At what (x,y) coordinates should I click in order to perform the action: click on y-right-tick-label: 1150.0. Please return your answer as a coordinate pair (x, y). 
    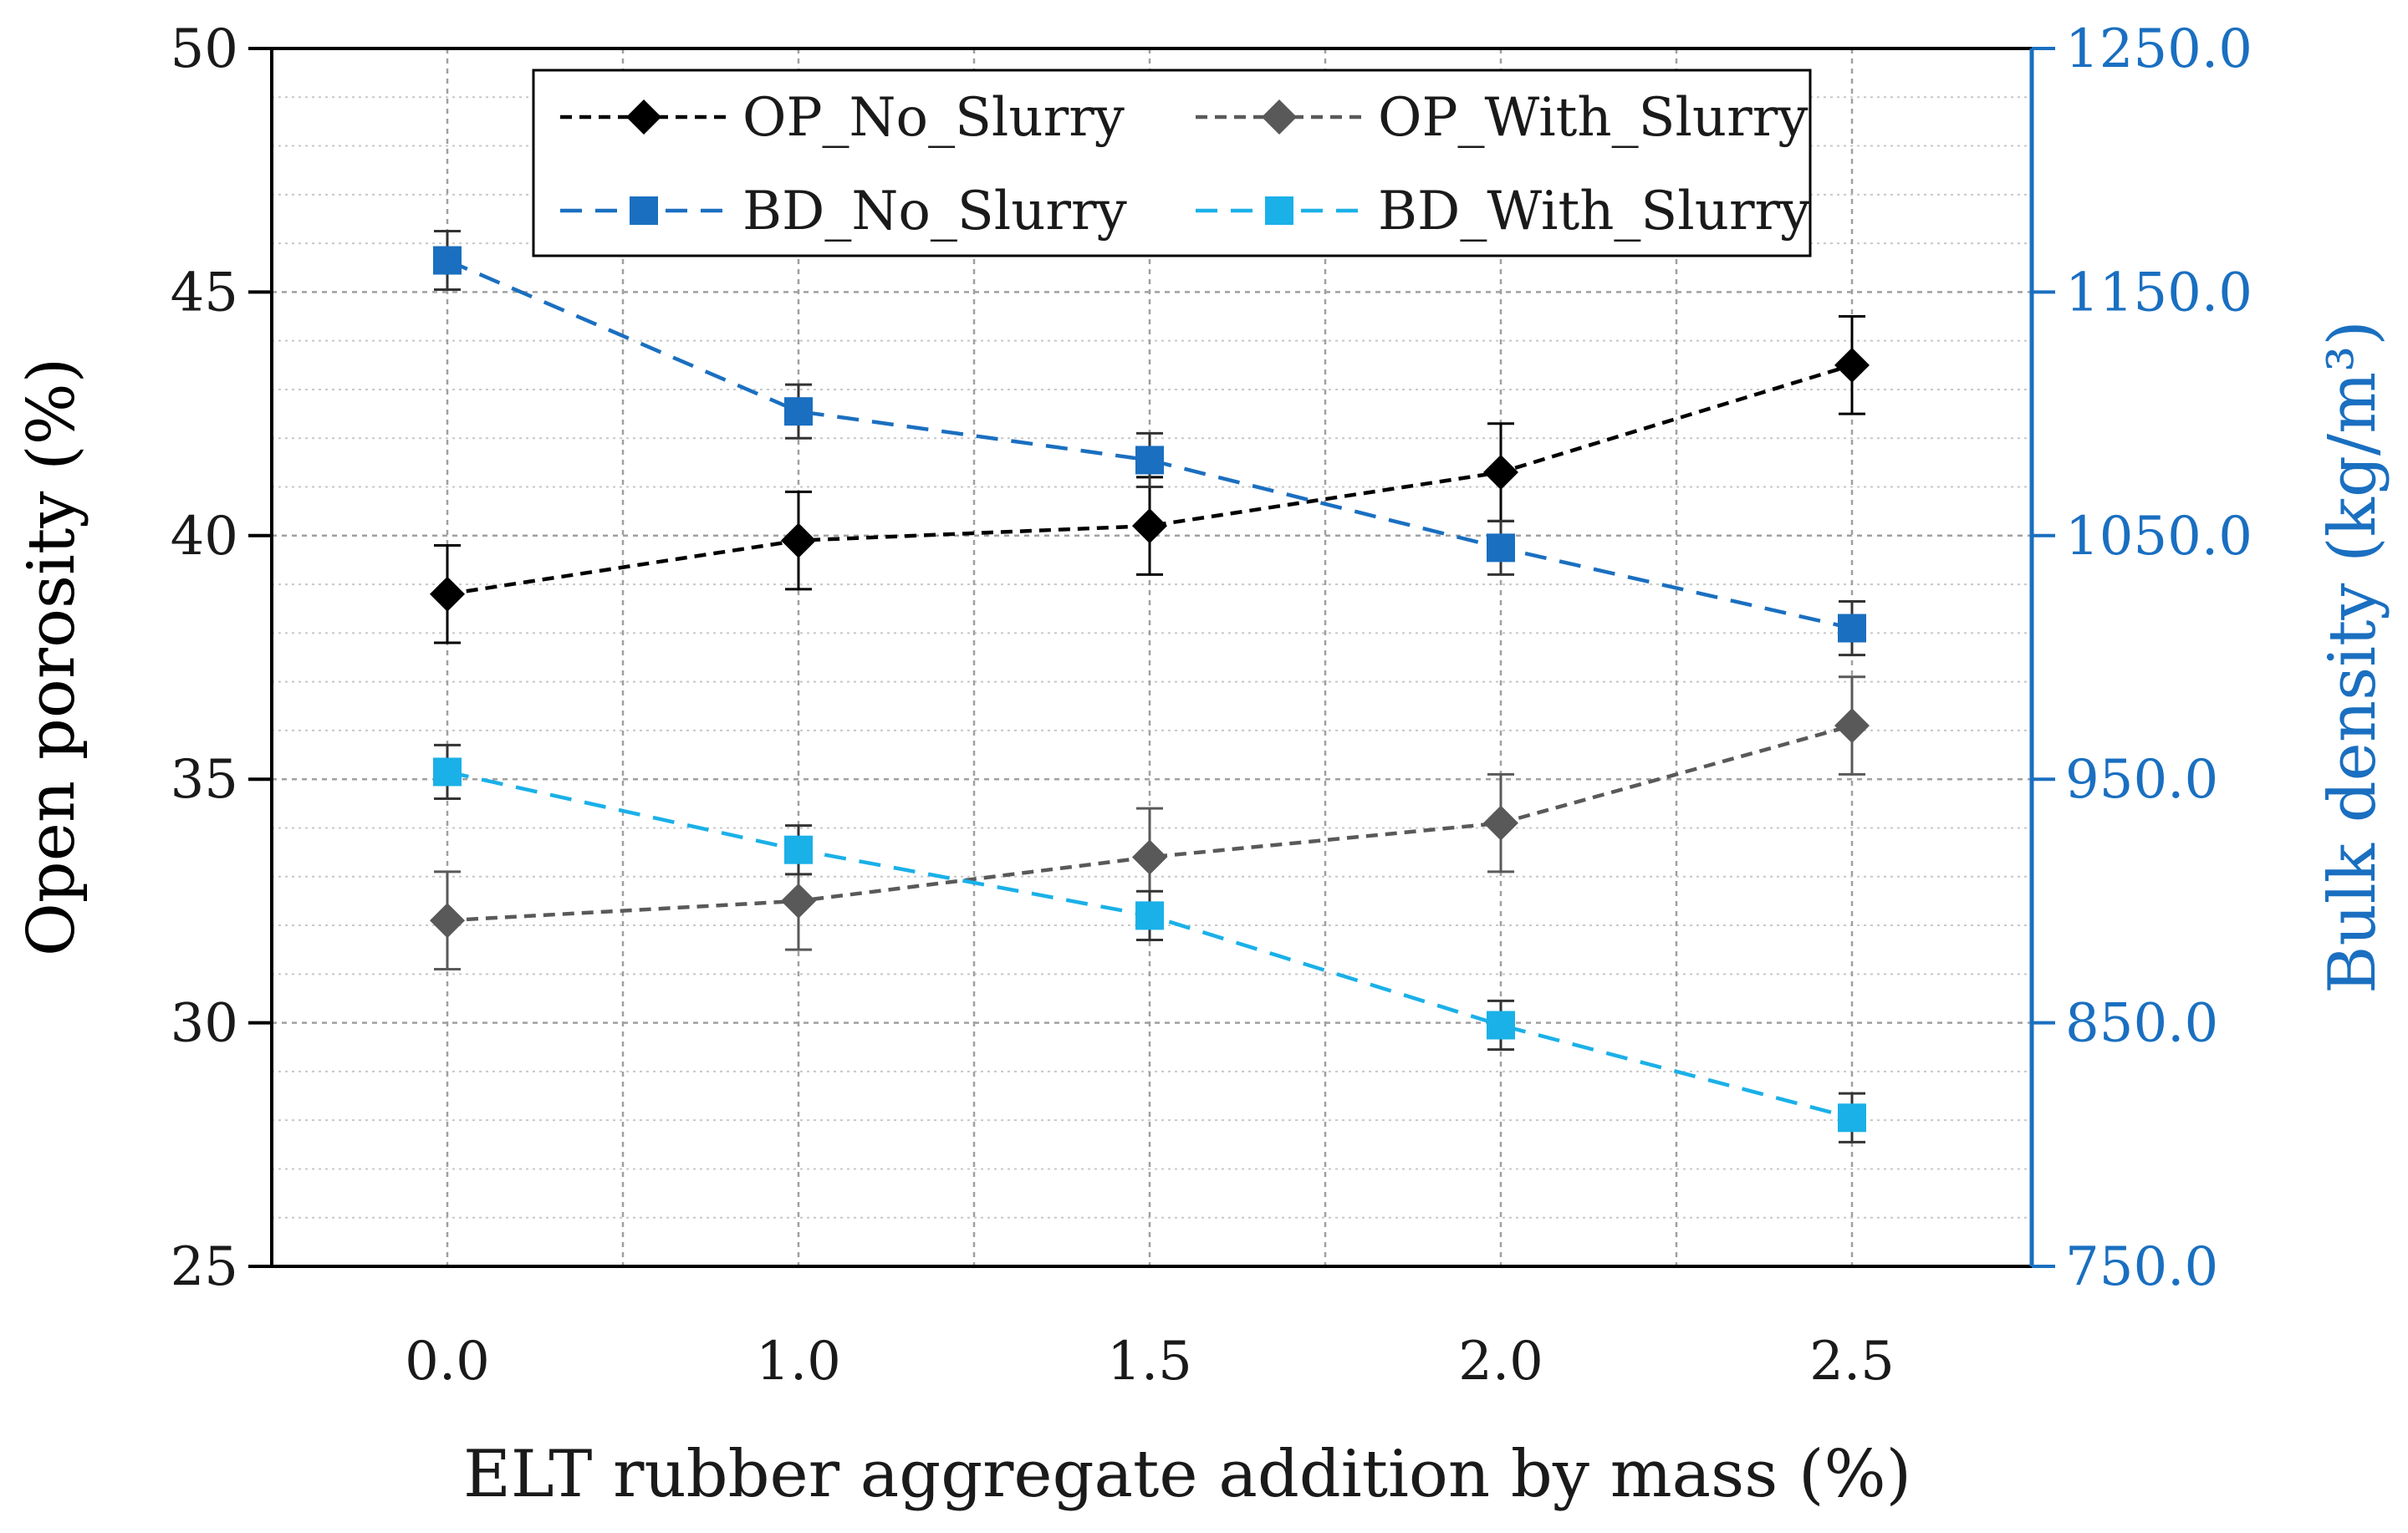
    Looking at the image, I should click on (2158, 292).